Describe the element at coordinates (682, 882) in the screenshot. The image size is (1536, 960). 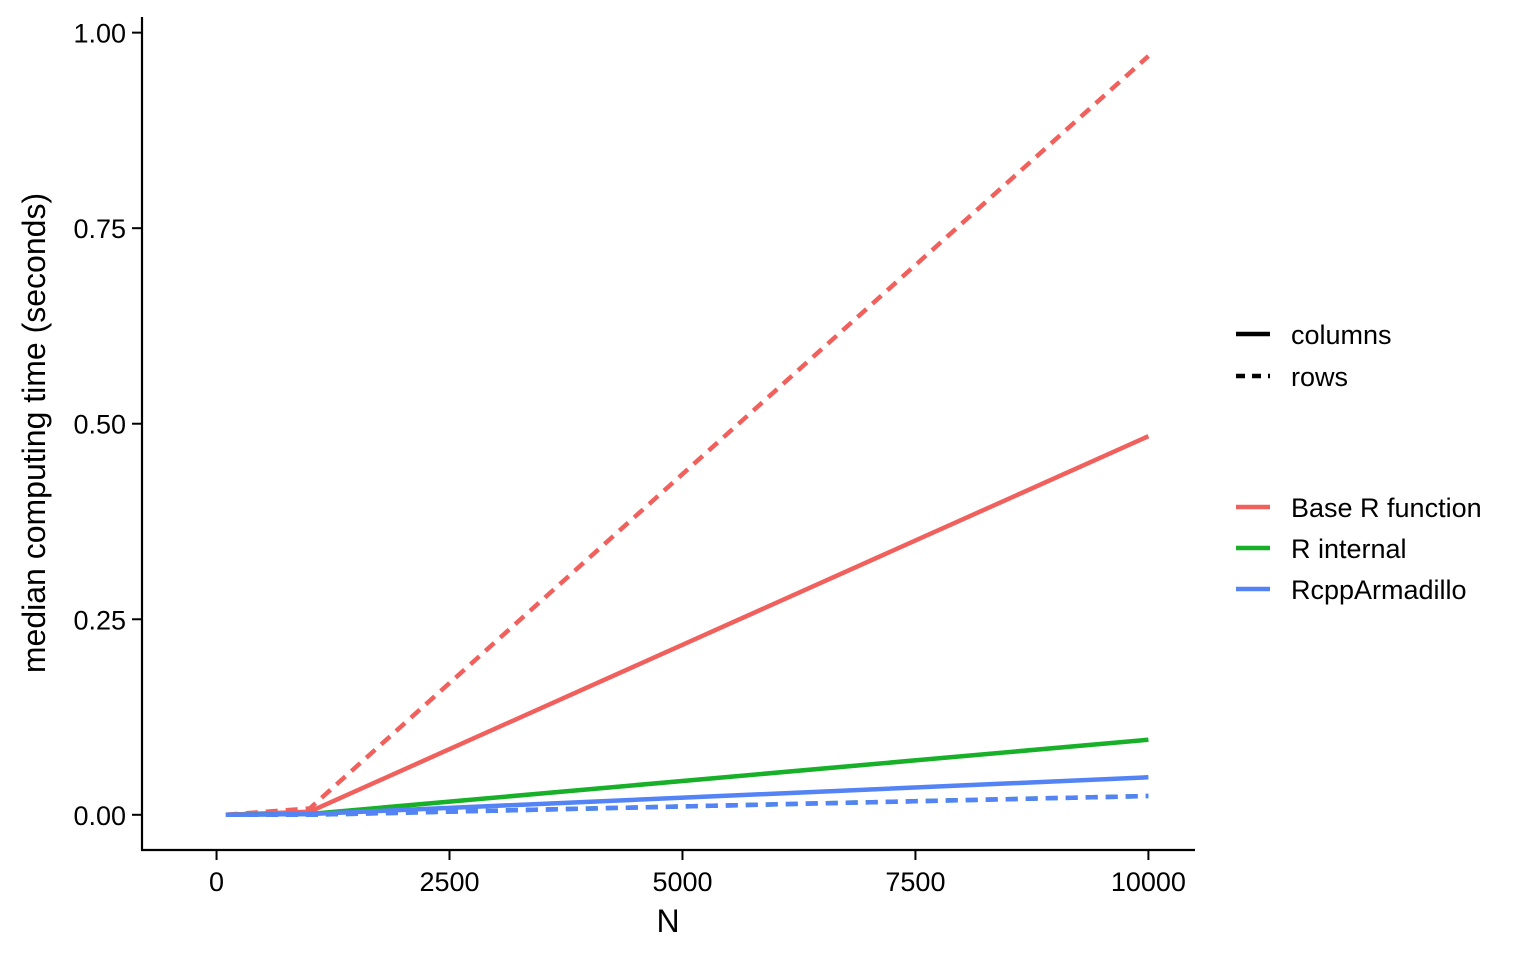
I see `x-tick-label: 5000` at that location.